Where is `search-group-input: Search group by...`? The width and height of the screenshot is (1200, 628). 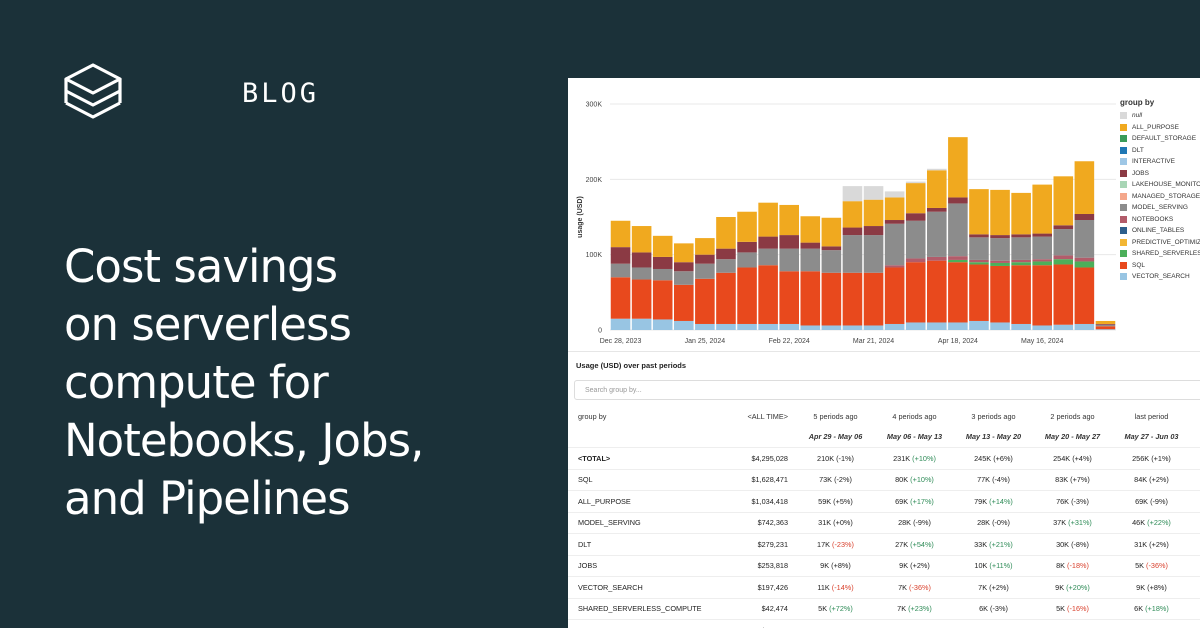 search-group-input: Search group by... is located at coordinates (887, 390).